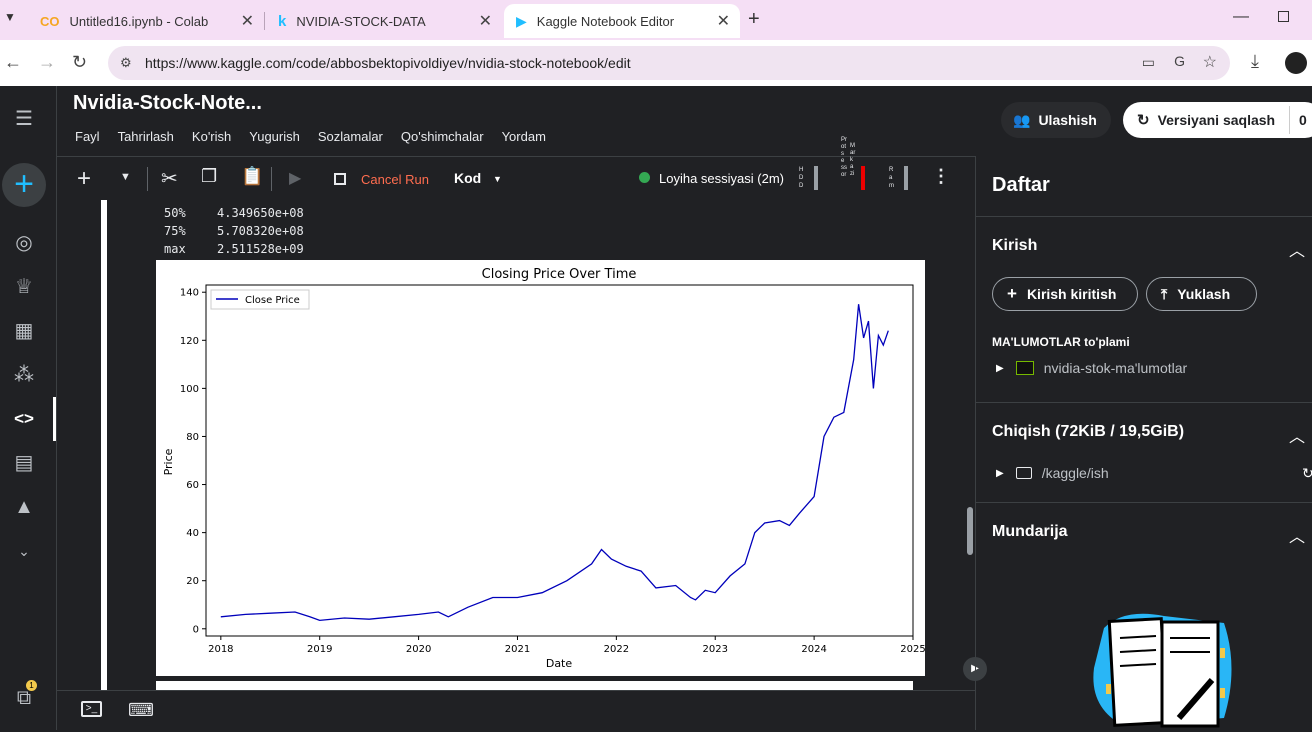 This screenshot has height=732, width=1312. What do you see at coordinates (192, 533) in the screenshot?
I see `y-tick-label: 40` at bounding box center [192, 533].